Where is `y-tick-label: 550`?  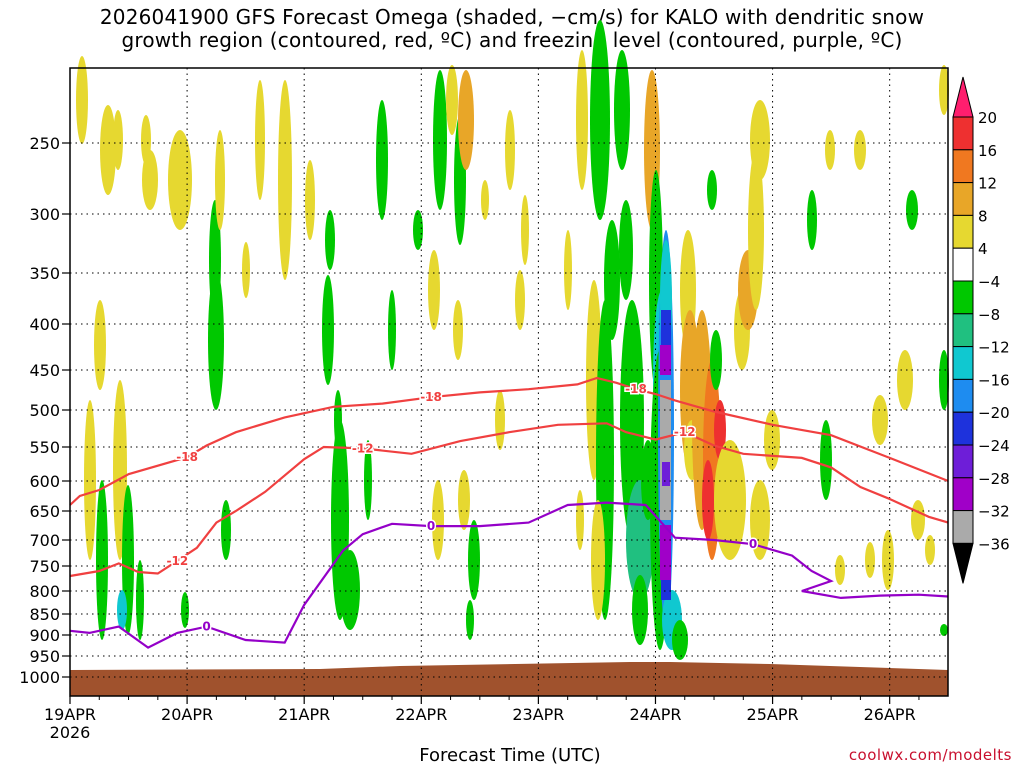 y-tick-label: 550 is located at coordinates (44, 447).